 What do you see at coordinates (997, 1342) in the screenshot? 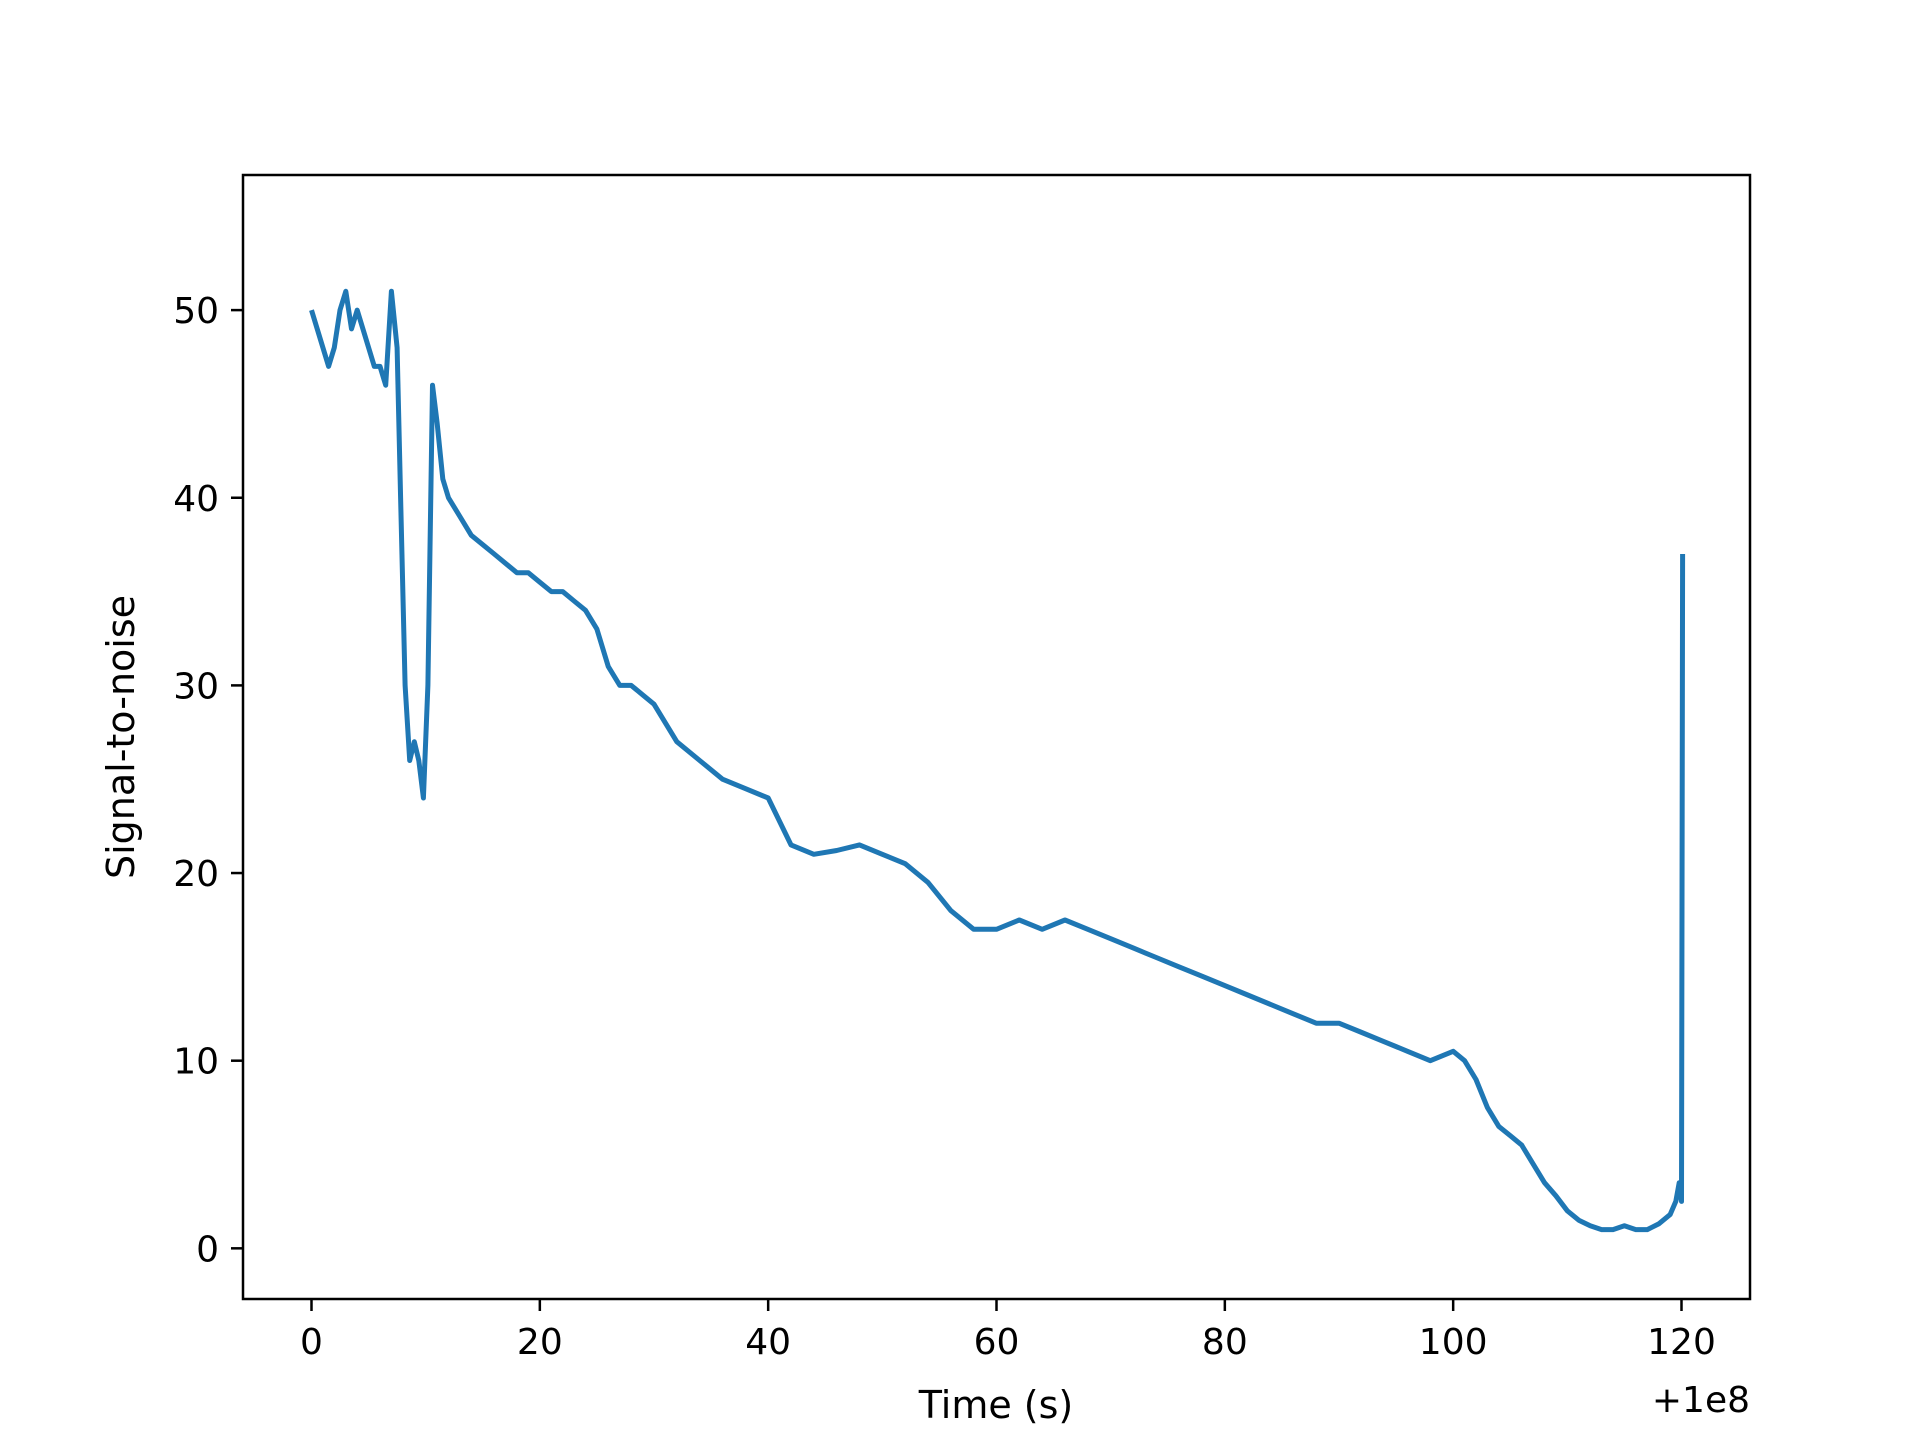
I see `x-tick-label: 60` at bounding box center [997, 1342].